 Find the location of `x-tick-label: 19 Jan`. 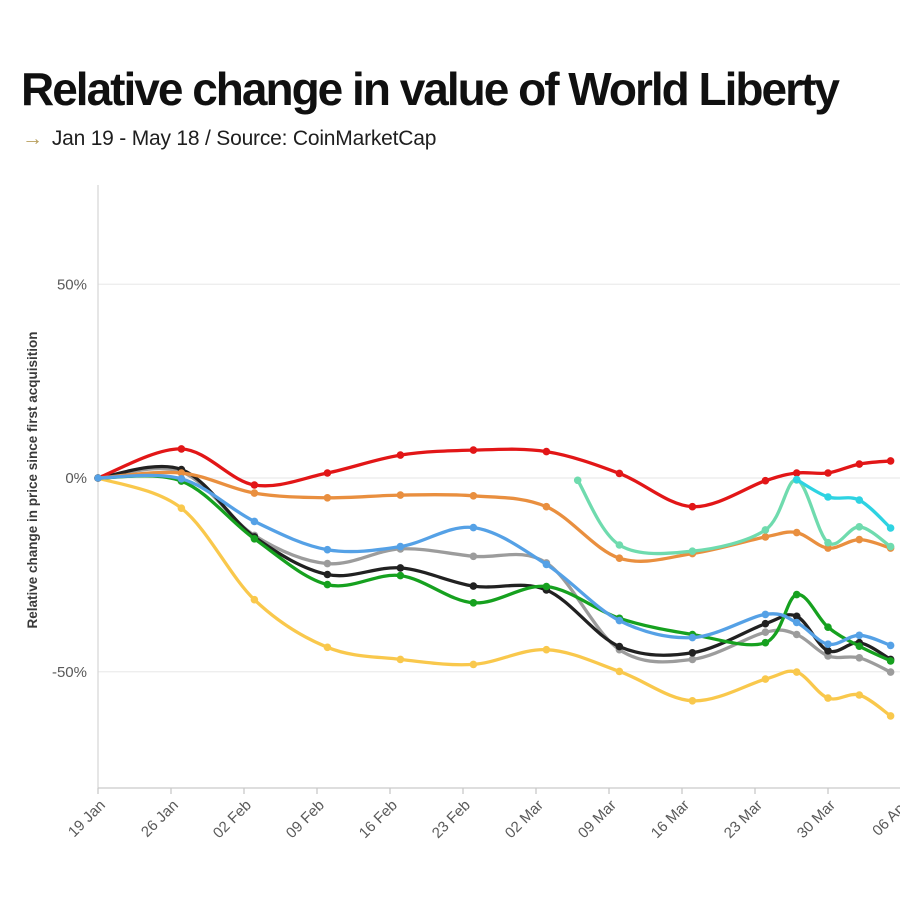

x-tick-label: 19 Jan is located at coordinates (87, 819).